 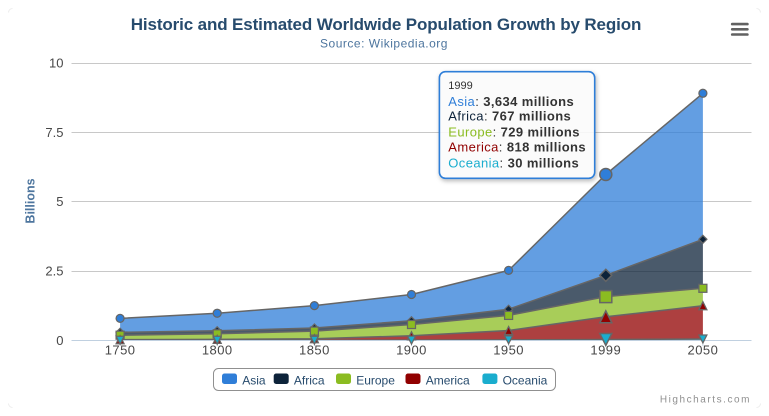 What do you see at coordinates (54, 132) in the screenshot?
I see `svg-text: 7.5` at bounding box center [54, 132].